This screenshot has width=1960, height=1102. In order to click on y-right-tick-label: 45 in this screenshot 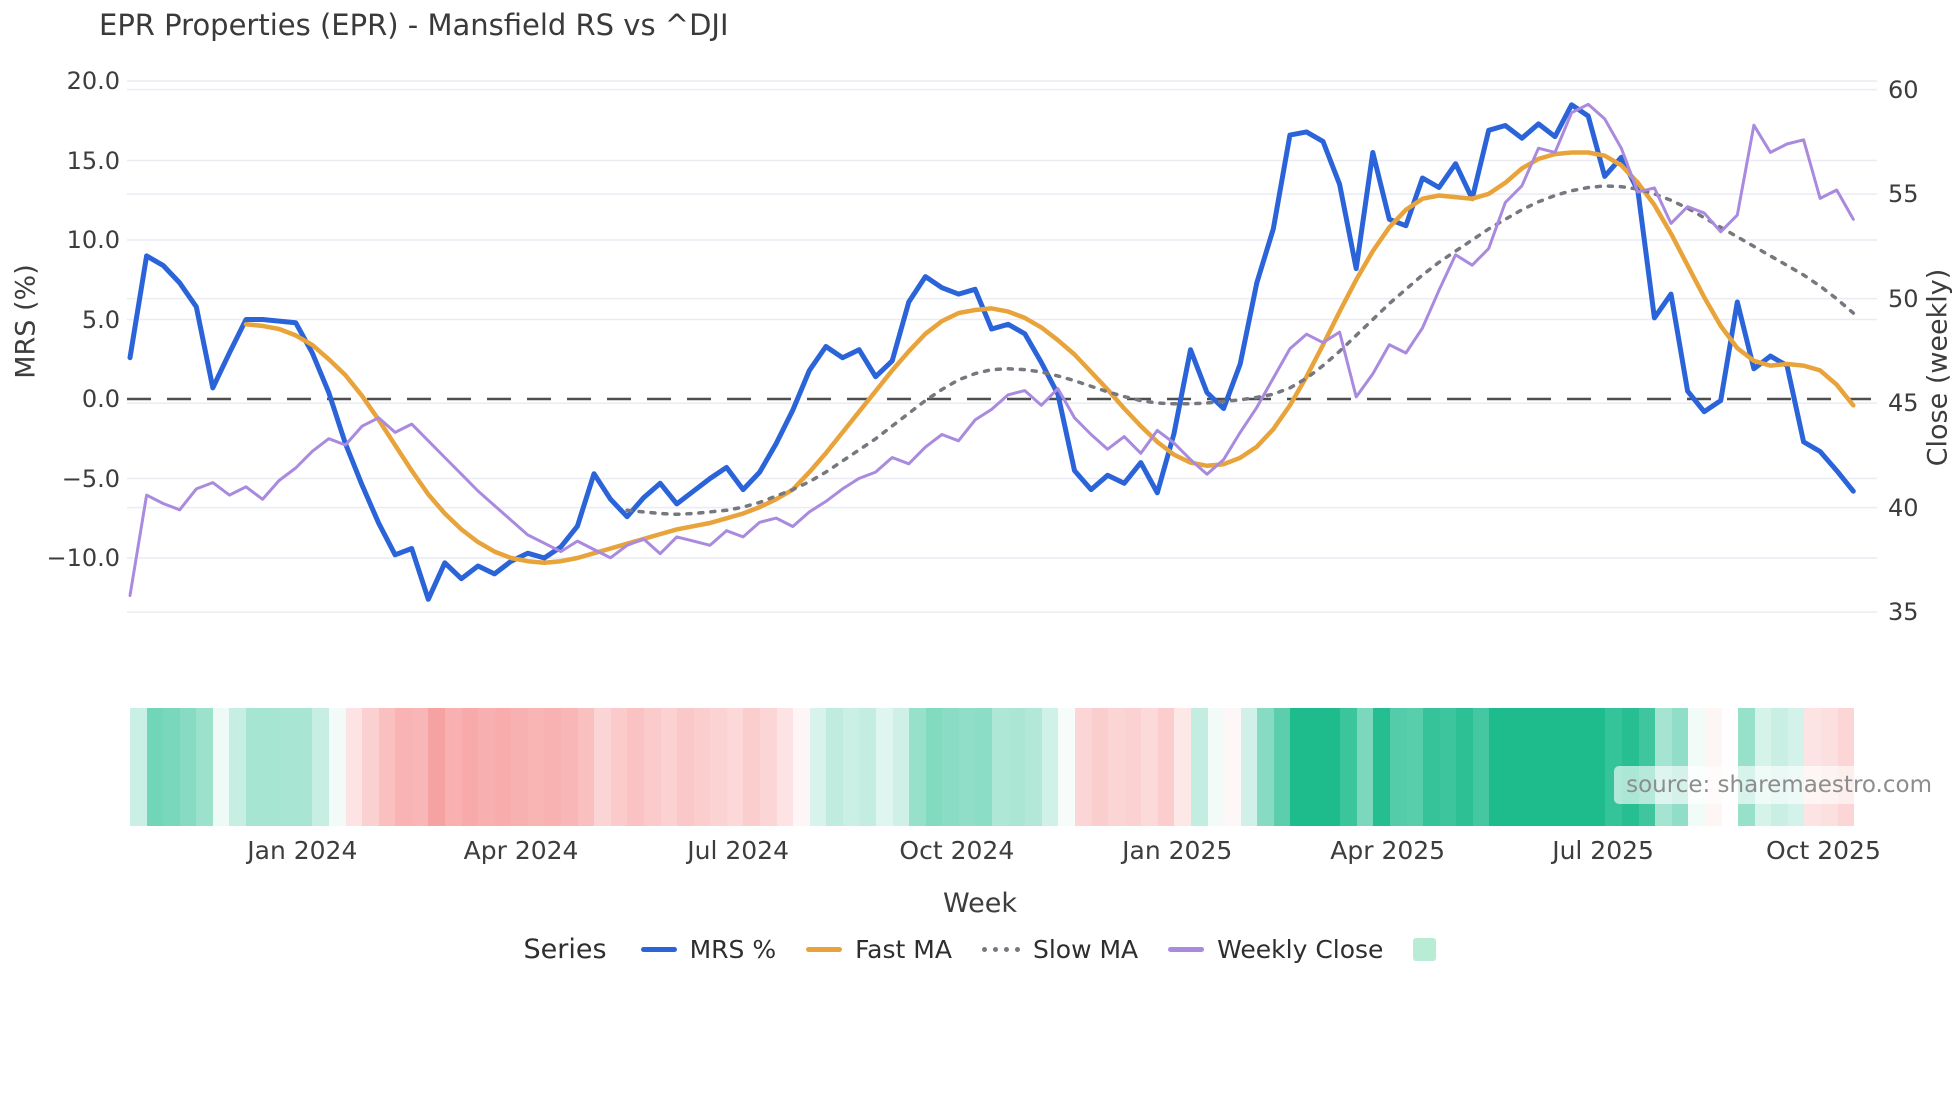, I will do `click(1903, 403)`.